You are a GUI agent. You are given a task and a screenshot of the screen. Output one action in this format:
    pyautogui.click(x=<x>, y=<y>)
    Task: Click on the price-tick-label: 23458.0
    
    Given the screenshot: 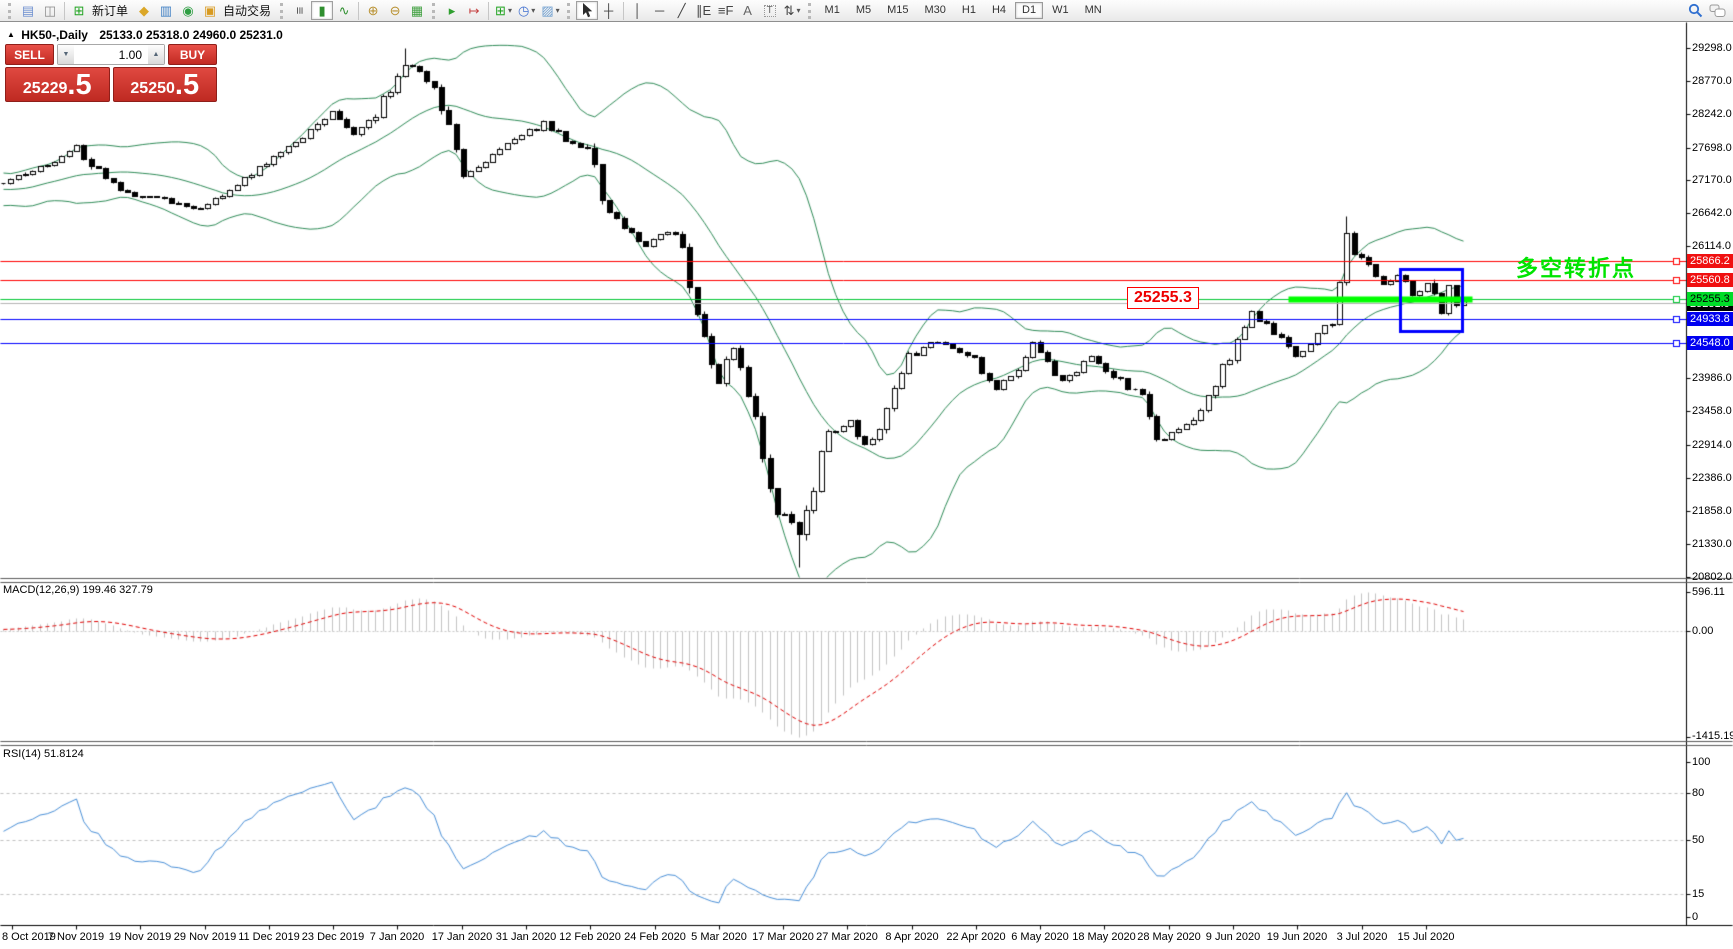 What is the action you would take?
    pyautogui.click(x=1712, y=411)
    